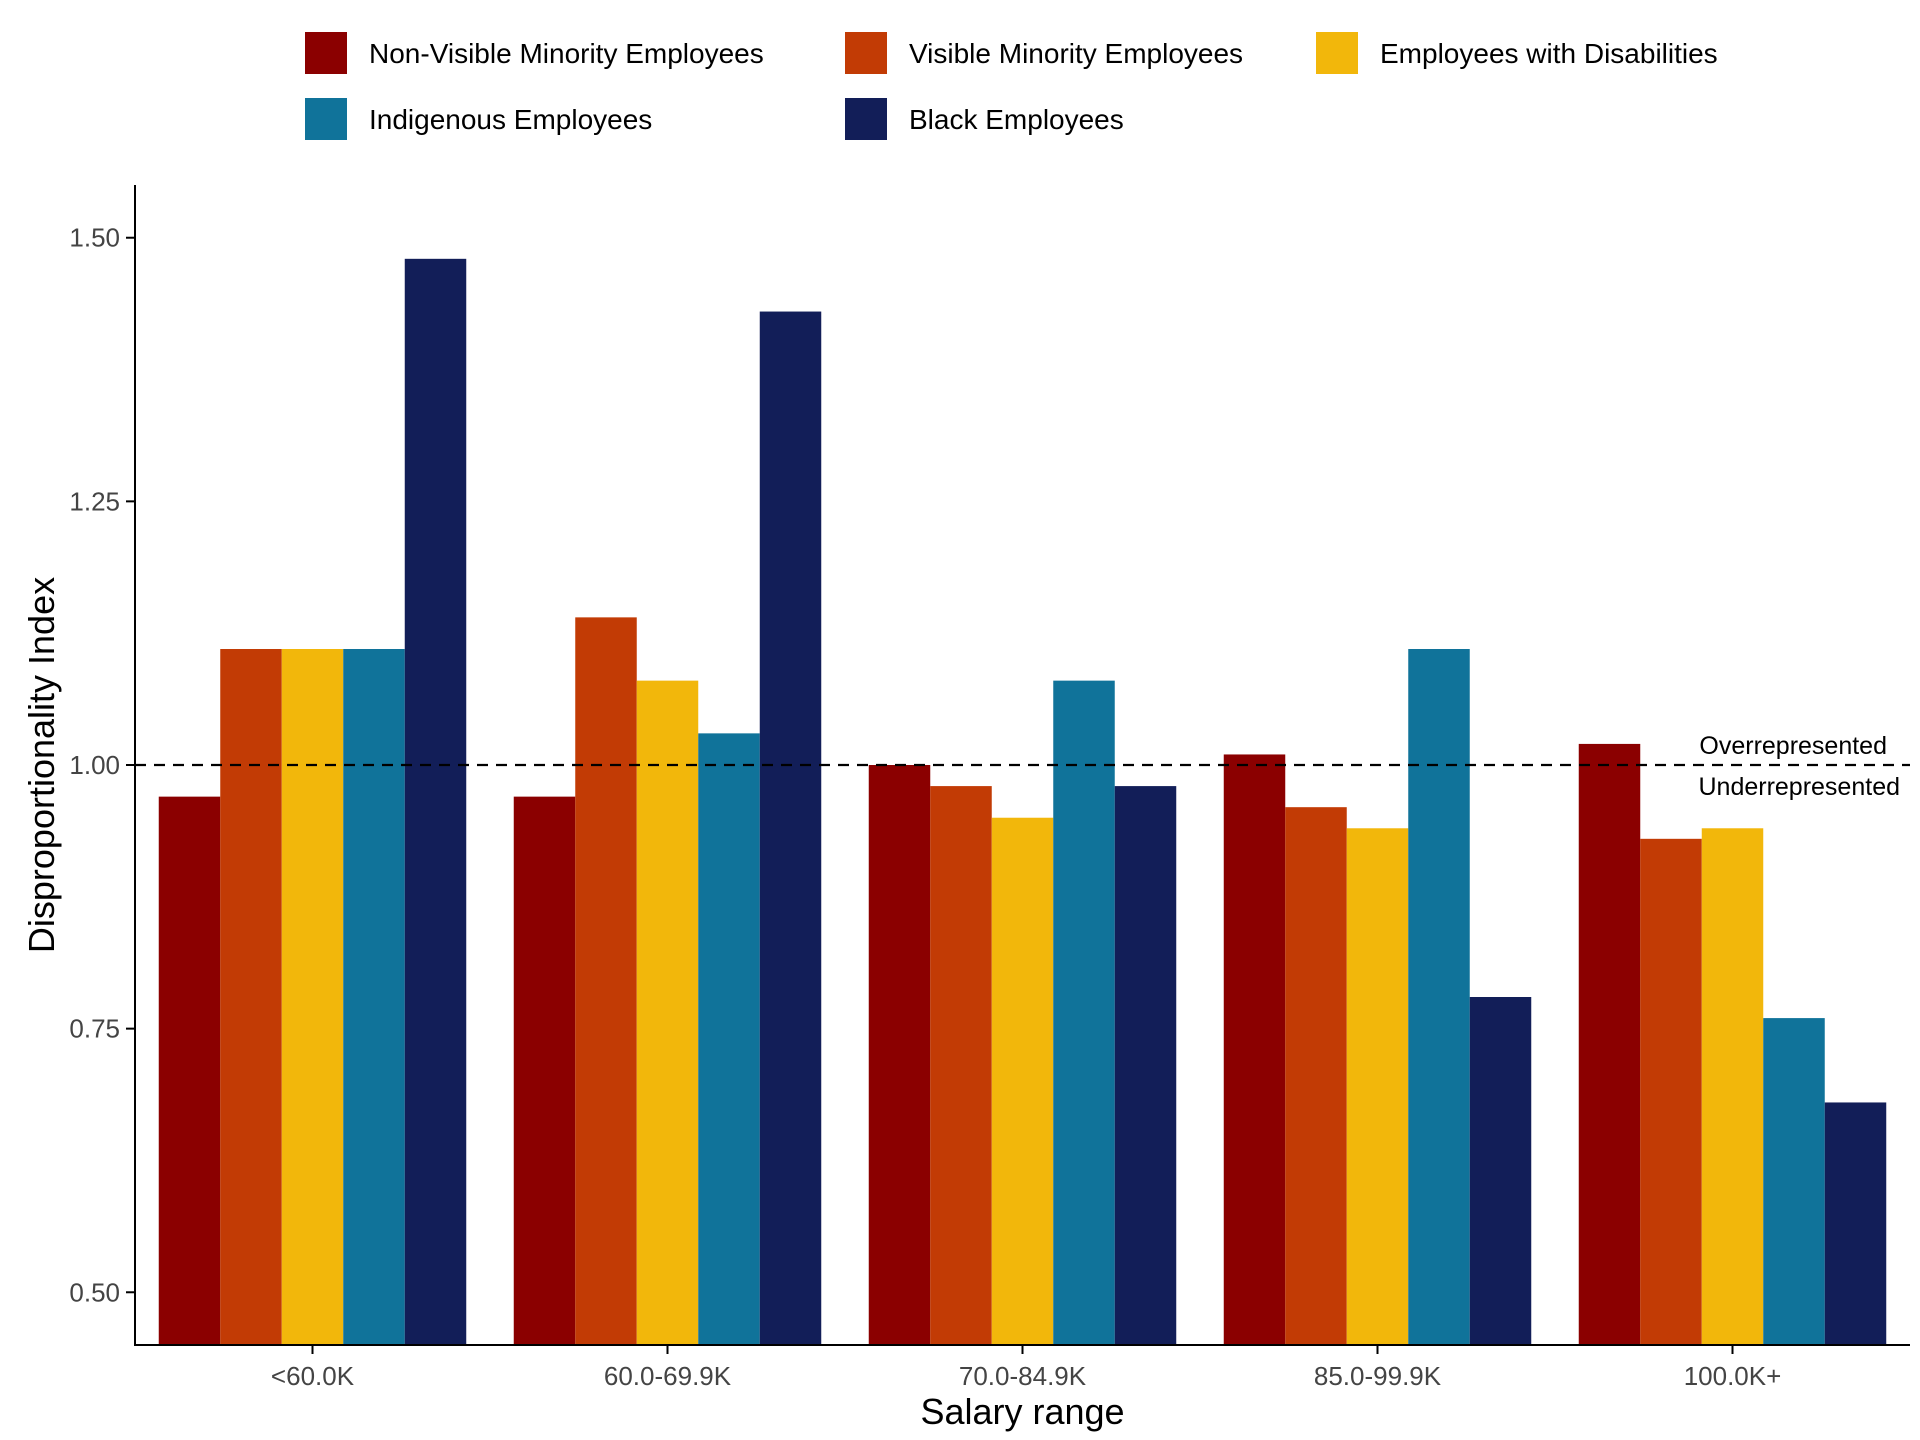 This screenshot has width=1920, height=1440. I want to click on legend-label: Visible Minority Employees, so click(1076, 53).